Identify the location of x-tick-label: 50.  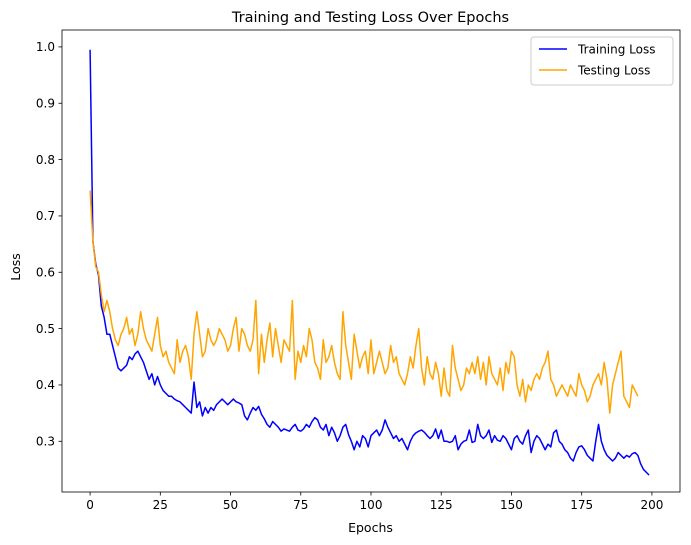
(230, 505).